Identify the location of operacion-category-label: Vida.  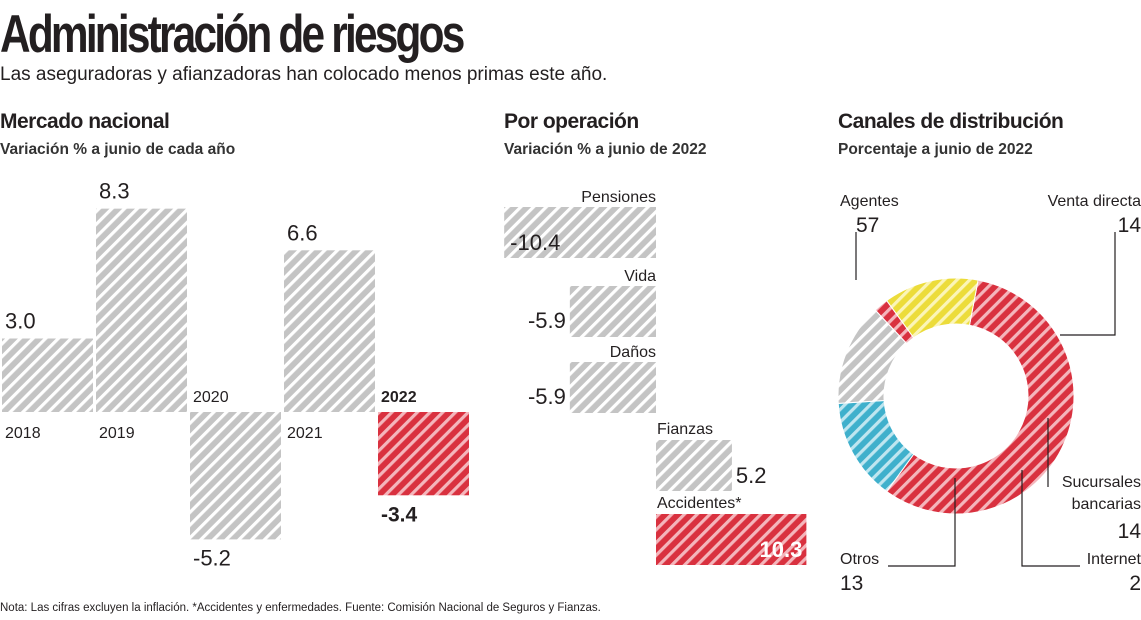
(640, 276).